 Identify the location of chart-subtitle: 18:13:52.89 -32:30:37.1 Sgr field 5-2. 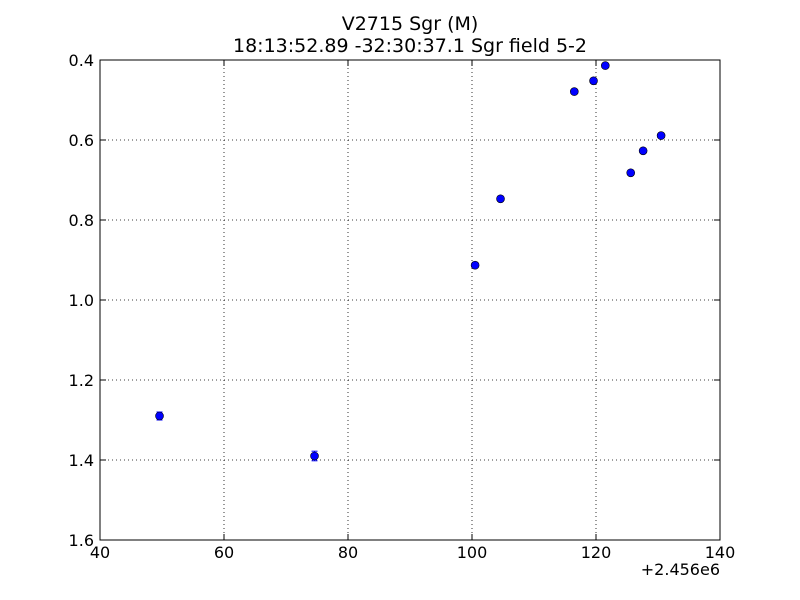
(410, 46).